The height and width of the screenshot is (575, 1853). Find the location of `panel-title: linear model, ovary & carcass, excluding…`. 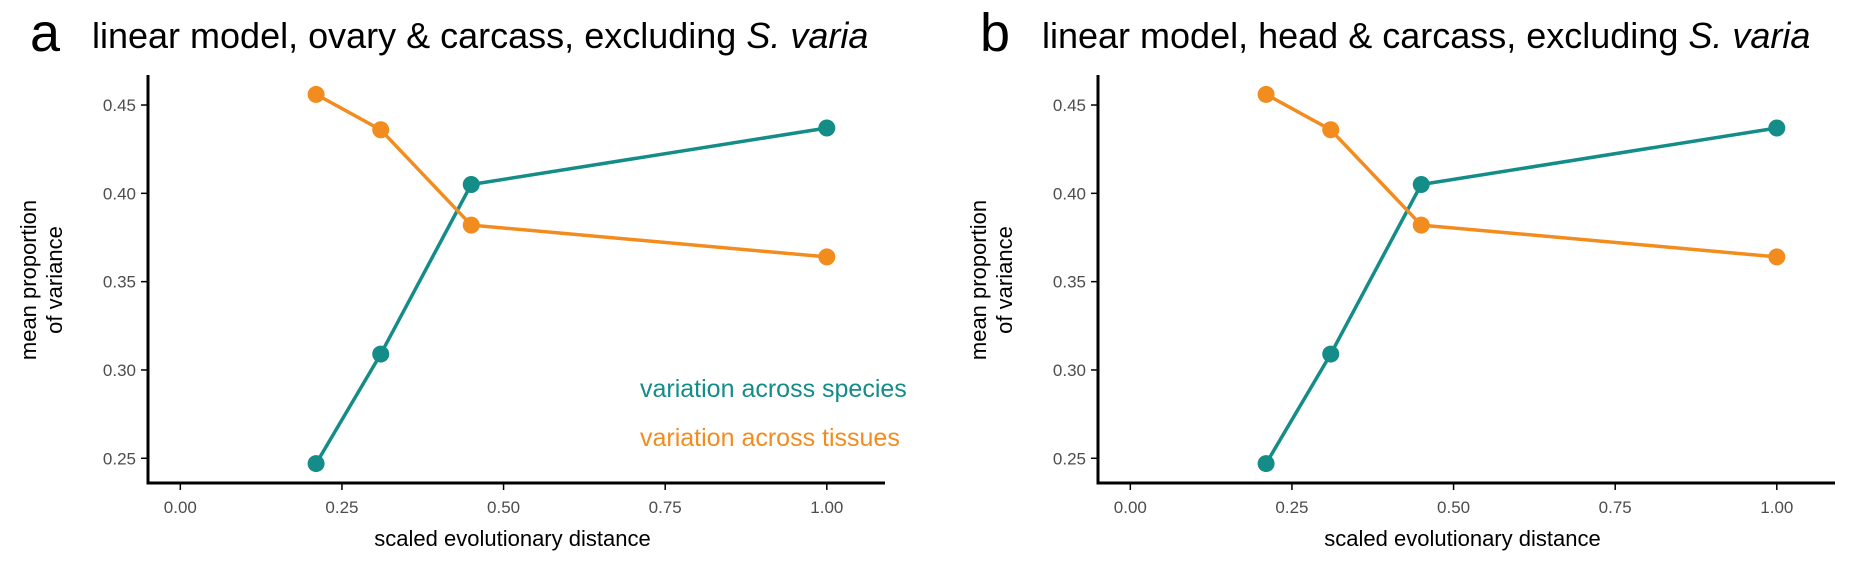

panel-title: linear model, ovary & carcass, excluding… is located at coordinates (480, 36).